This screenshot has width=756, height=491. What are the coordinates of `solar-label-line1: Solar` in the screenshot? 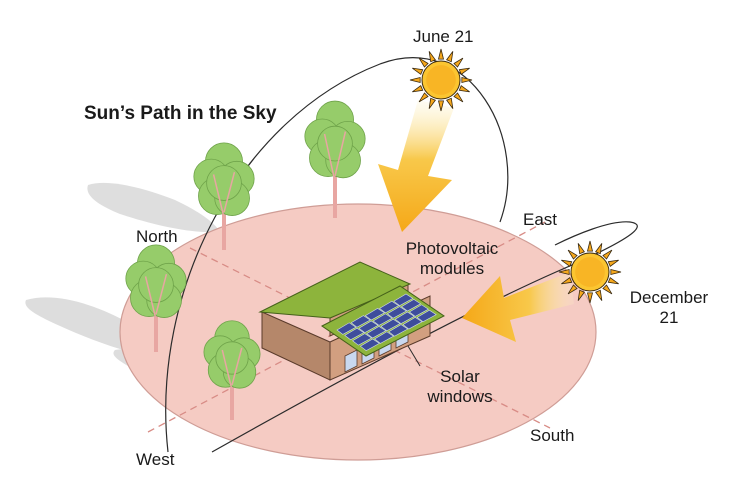 It's located at (460, 376).